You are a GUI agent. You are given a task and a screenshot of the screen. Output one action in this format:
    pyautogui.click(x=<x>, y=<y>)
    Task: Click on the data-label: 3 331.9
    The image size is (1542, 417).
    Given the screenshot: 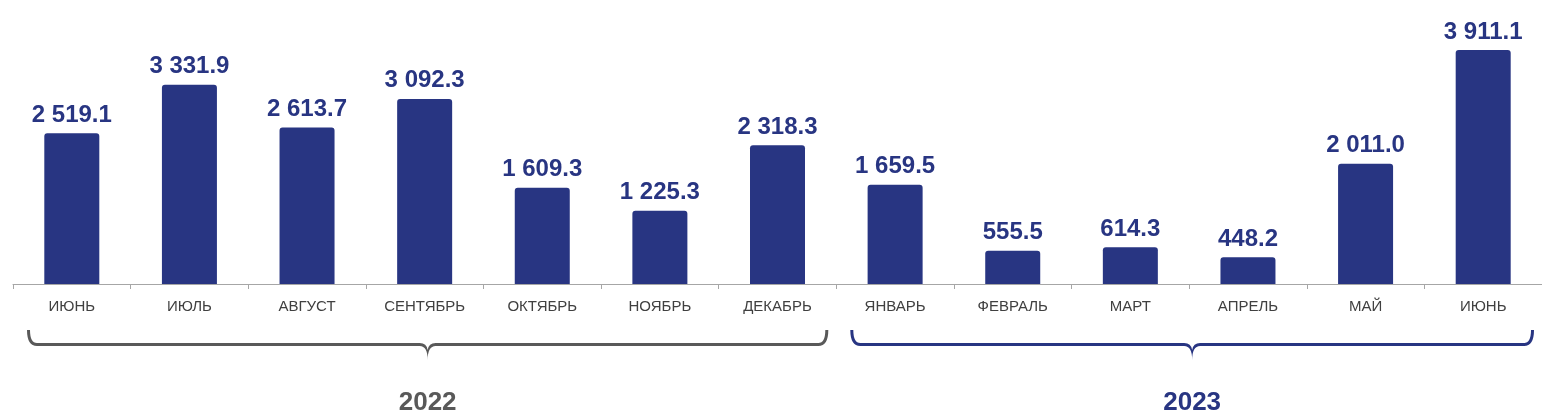 What is the action you would take?
    pyautogui.click(x=189, y=65)
    